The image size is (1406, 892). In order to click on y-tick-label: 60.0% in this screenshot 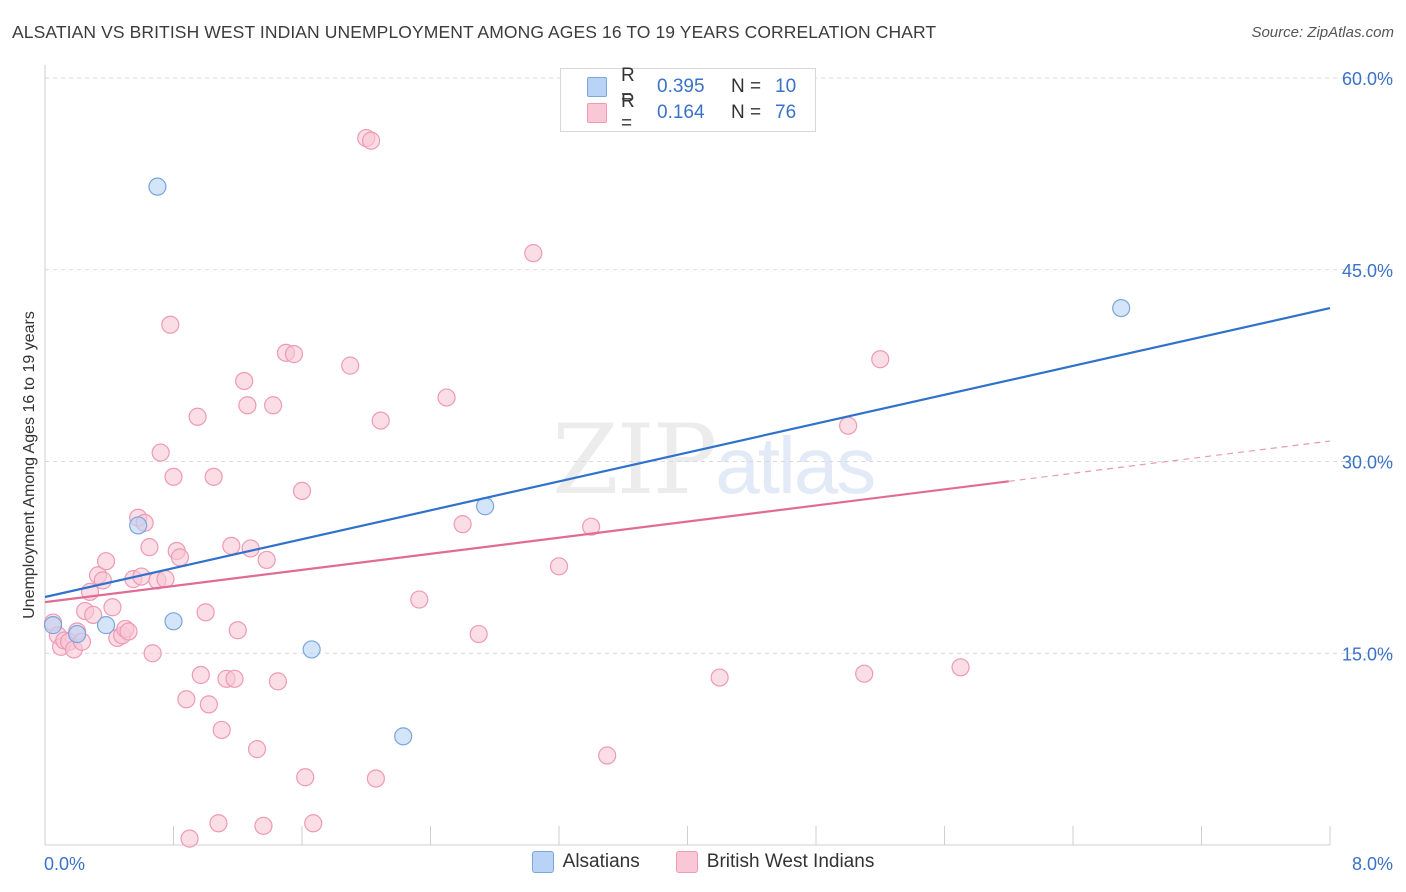, I will do `click(1367, 79)`.